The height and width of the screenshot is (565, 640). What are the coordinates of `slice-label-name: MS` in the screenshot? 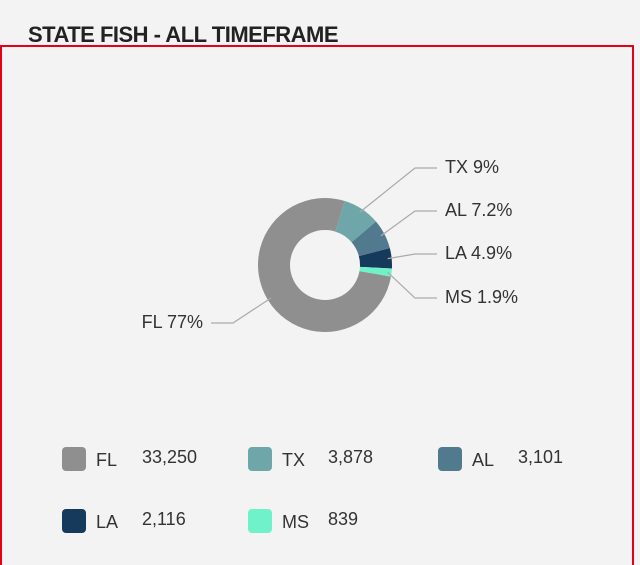 It's located at (458, 297).